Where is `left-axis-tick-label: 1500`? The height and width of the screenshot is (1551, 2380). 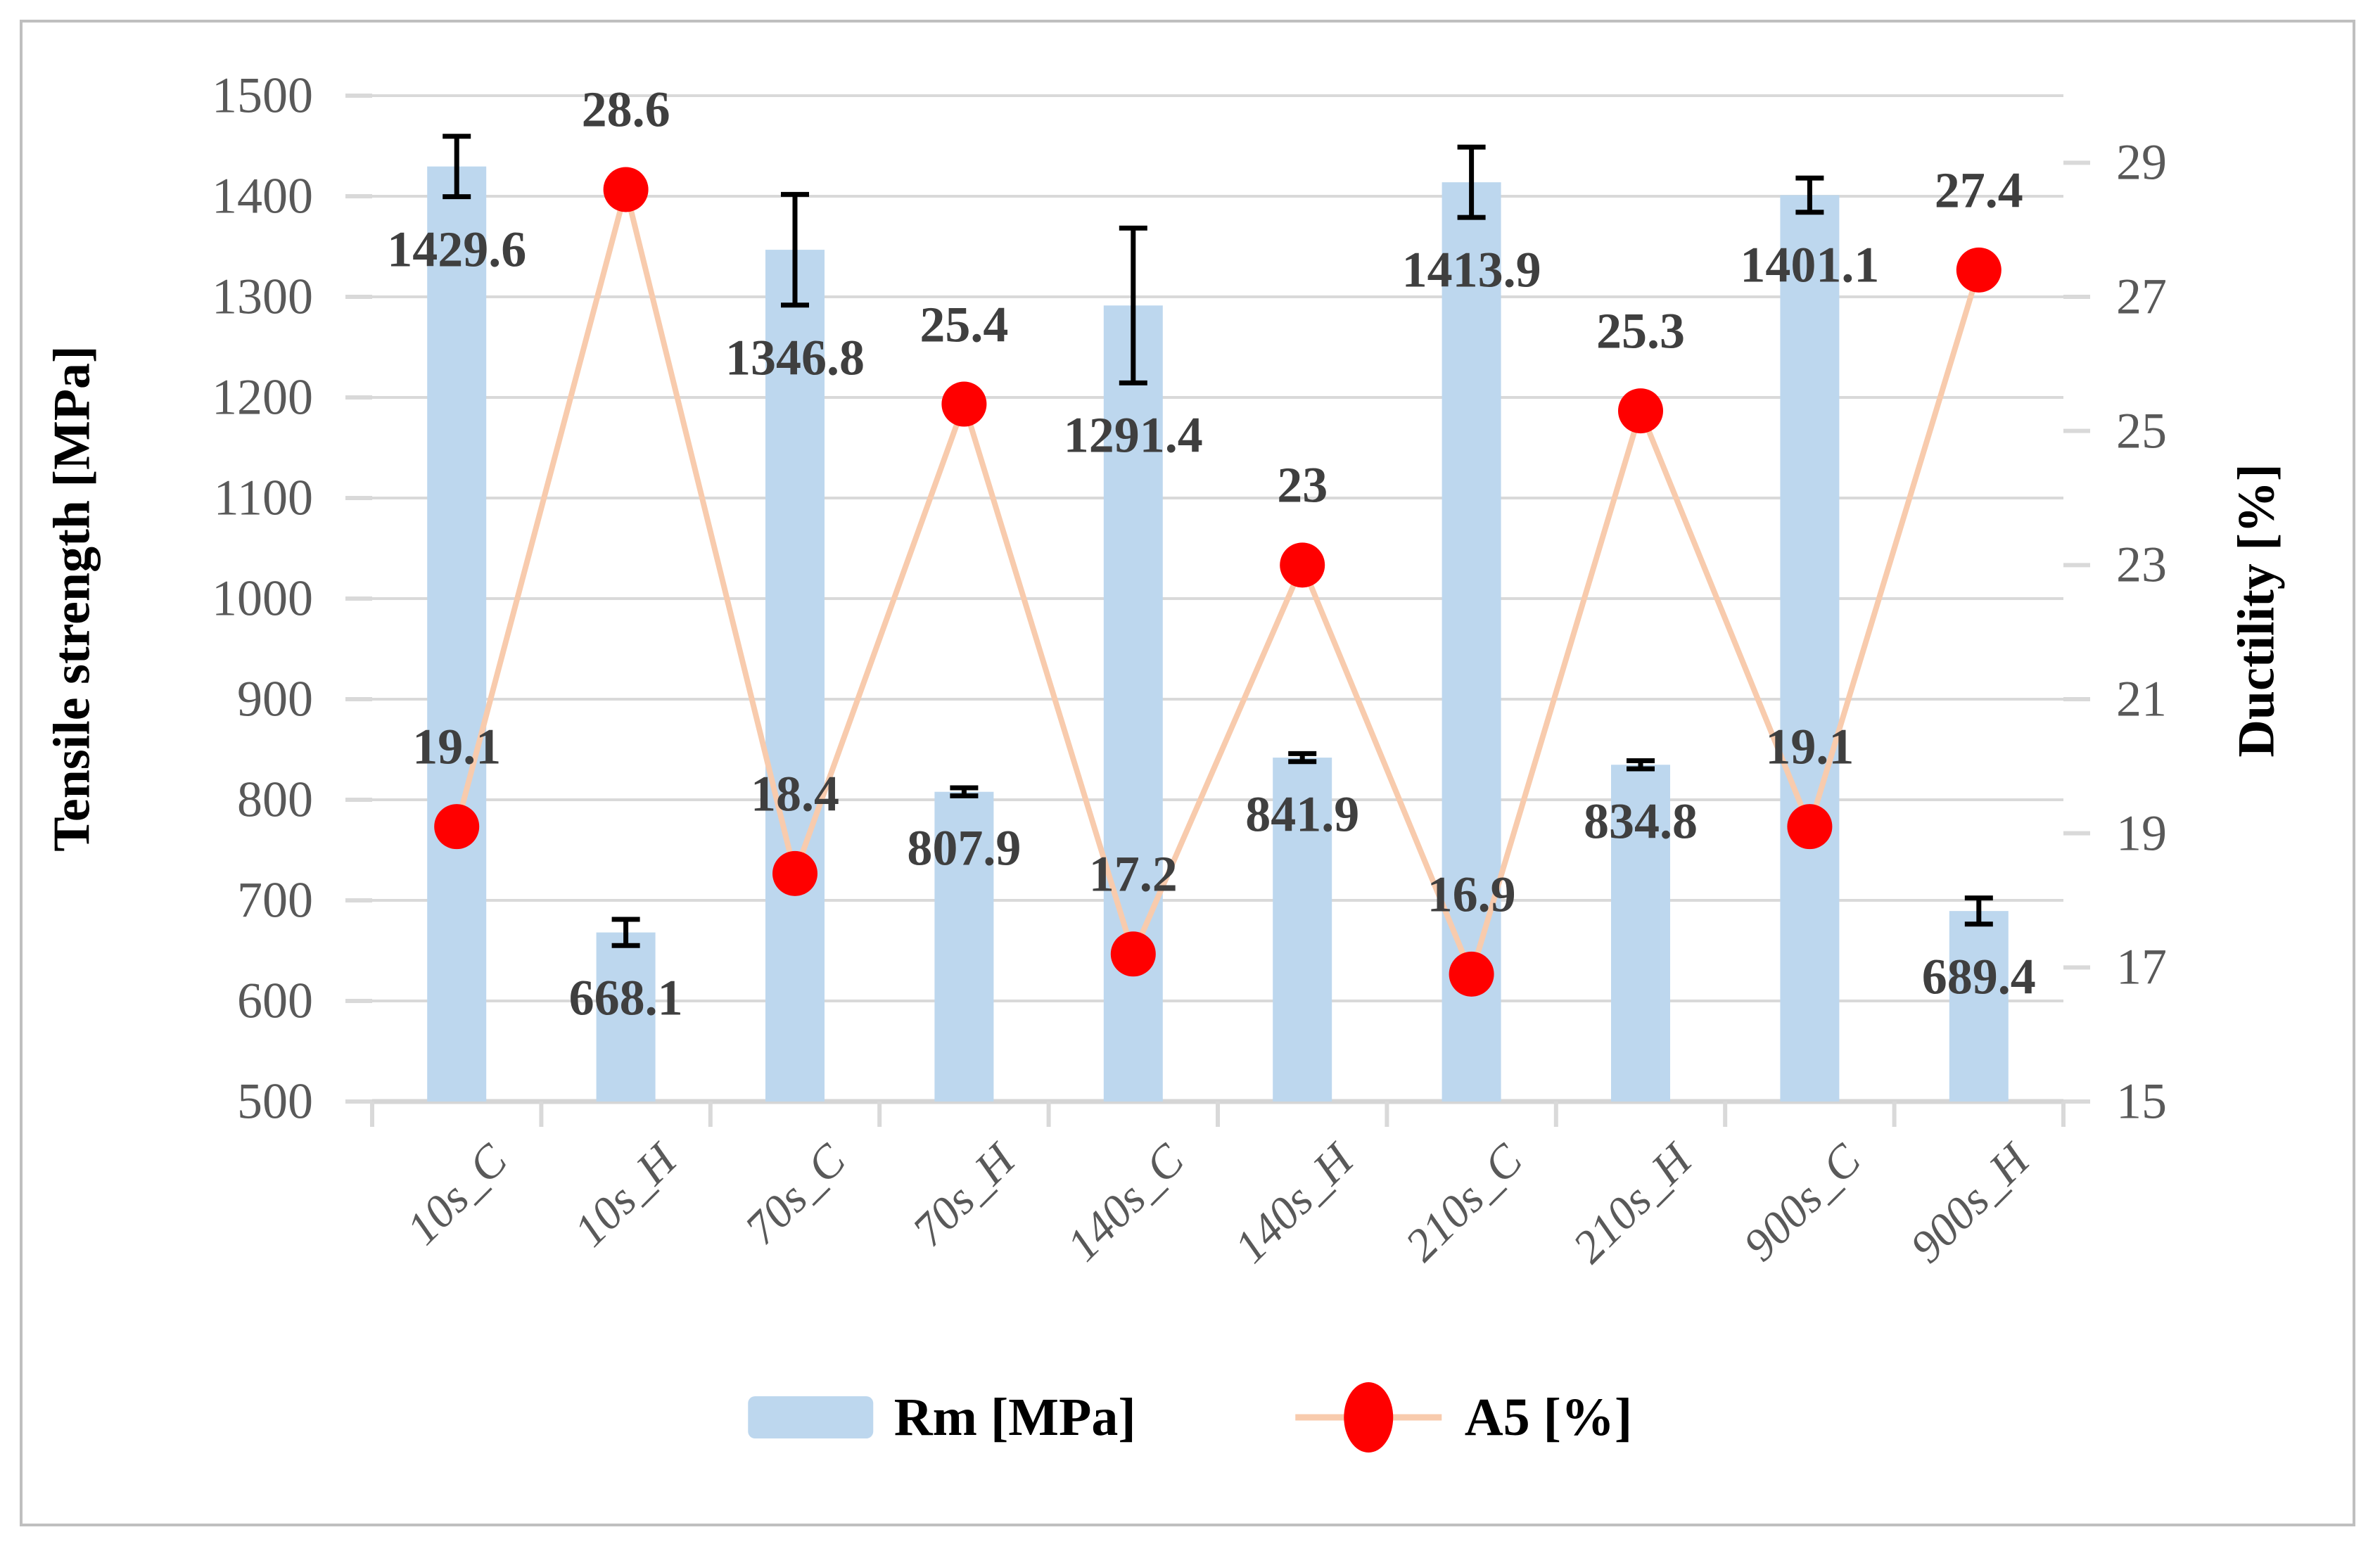 left-axis-tick-label: 1500 is located at coordinates (262, 95).